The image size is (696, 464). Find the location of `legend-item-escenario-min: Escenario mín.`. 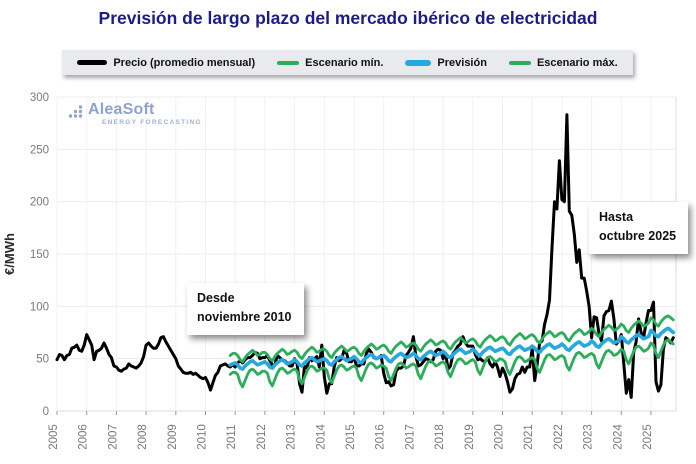

legend-item-escenario-min: Escenario mín. is located at coordinates (330, 63).